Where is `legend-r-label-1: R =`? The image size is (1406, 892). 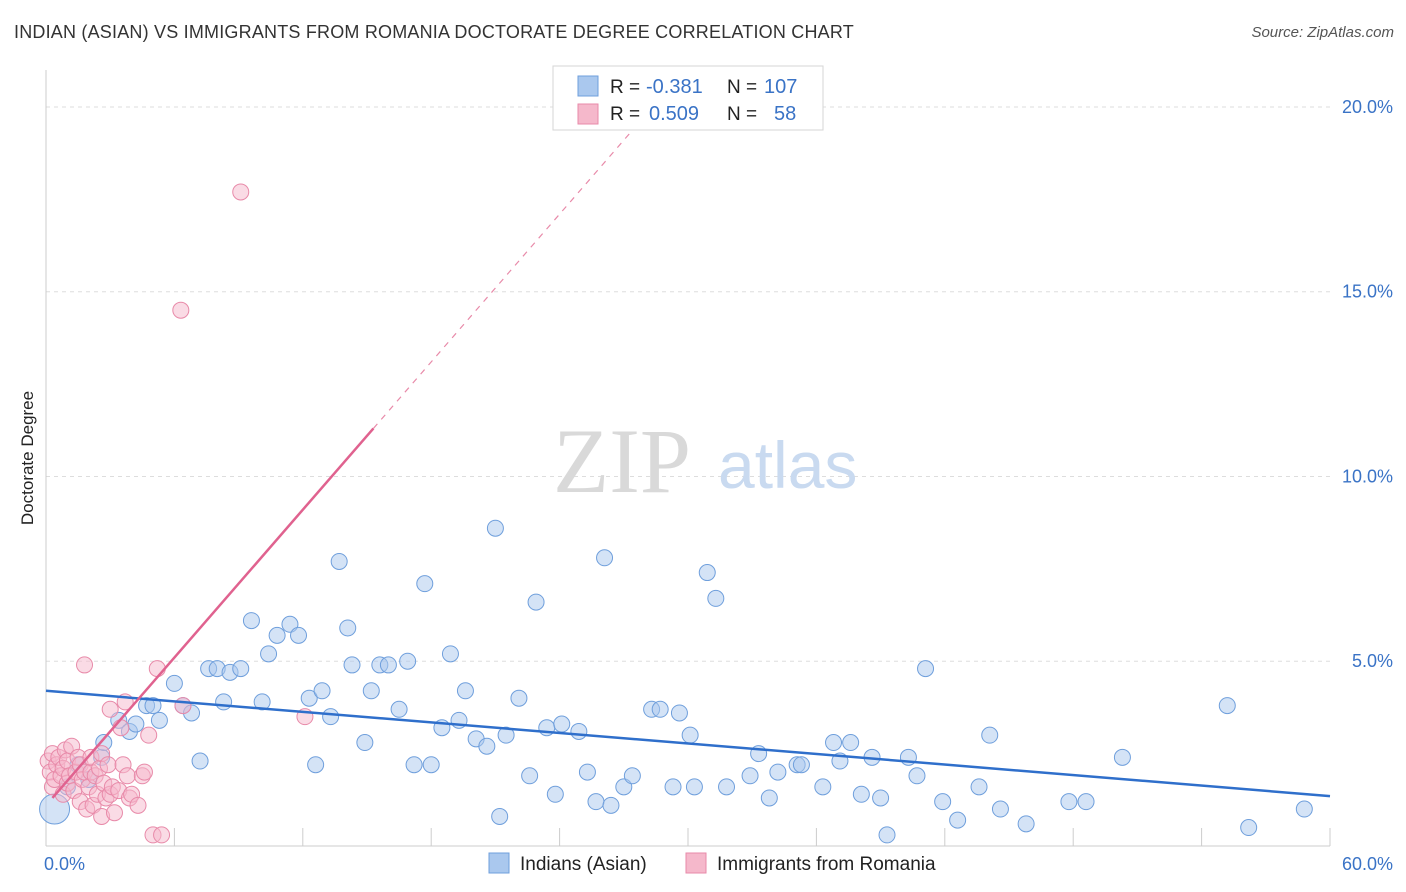 legend-r-label-1: R = is located at coordinates (625, 87).